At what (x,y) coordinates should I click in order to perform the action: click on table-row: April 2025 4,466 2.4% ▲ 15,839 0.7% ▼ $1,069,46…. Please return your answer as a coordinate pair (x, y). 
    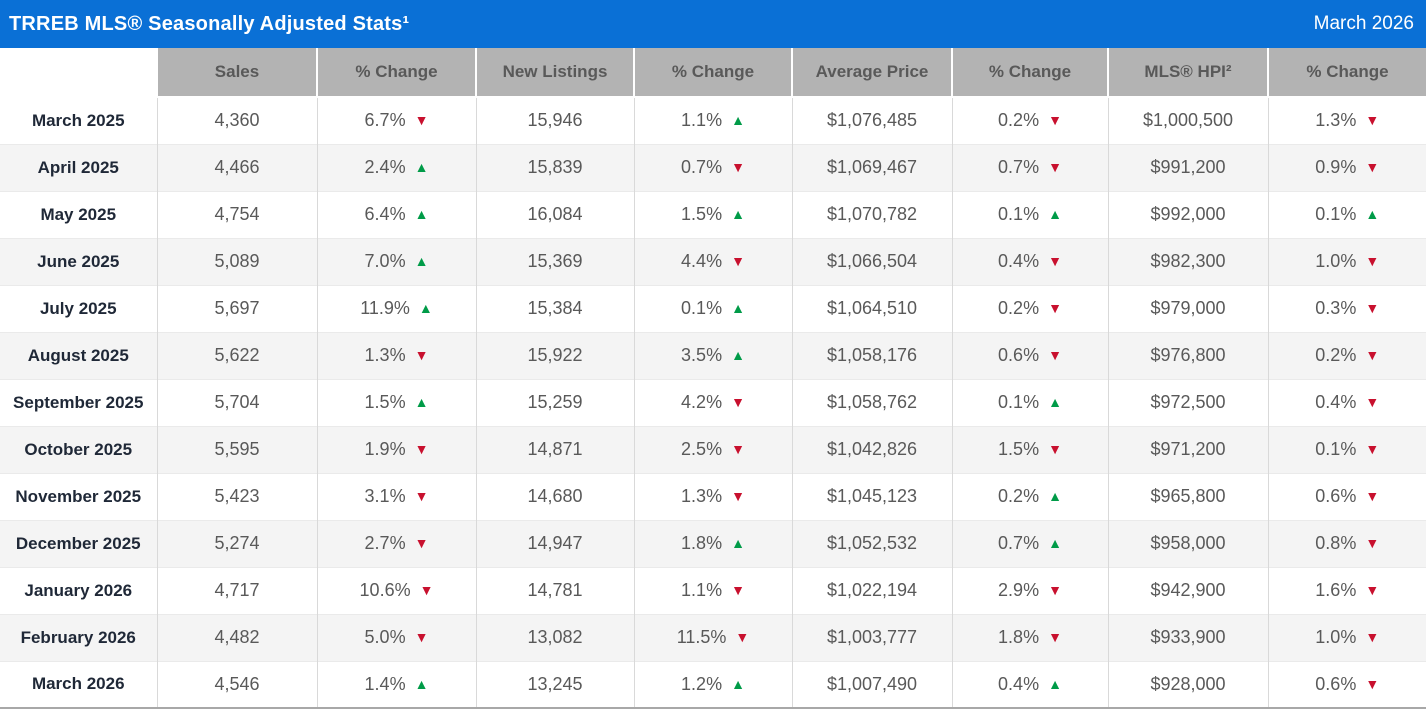
    Looking at the image, I should click on (713, 167).